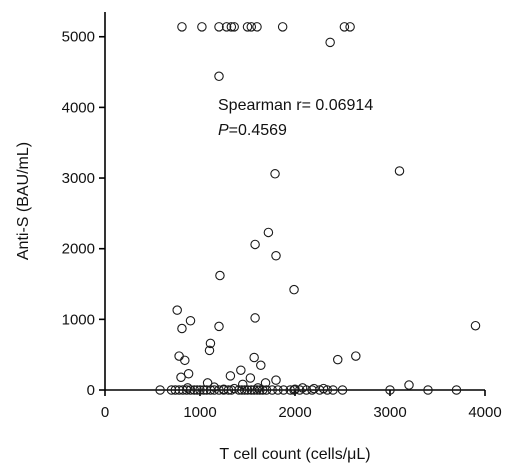 This screenshot has width=511, height=470. I want to click on y-tick-label: 2000, so click(78, 249).